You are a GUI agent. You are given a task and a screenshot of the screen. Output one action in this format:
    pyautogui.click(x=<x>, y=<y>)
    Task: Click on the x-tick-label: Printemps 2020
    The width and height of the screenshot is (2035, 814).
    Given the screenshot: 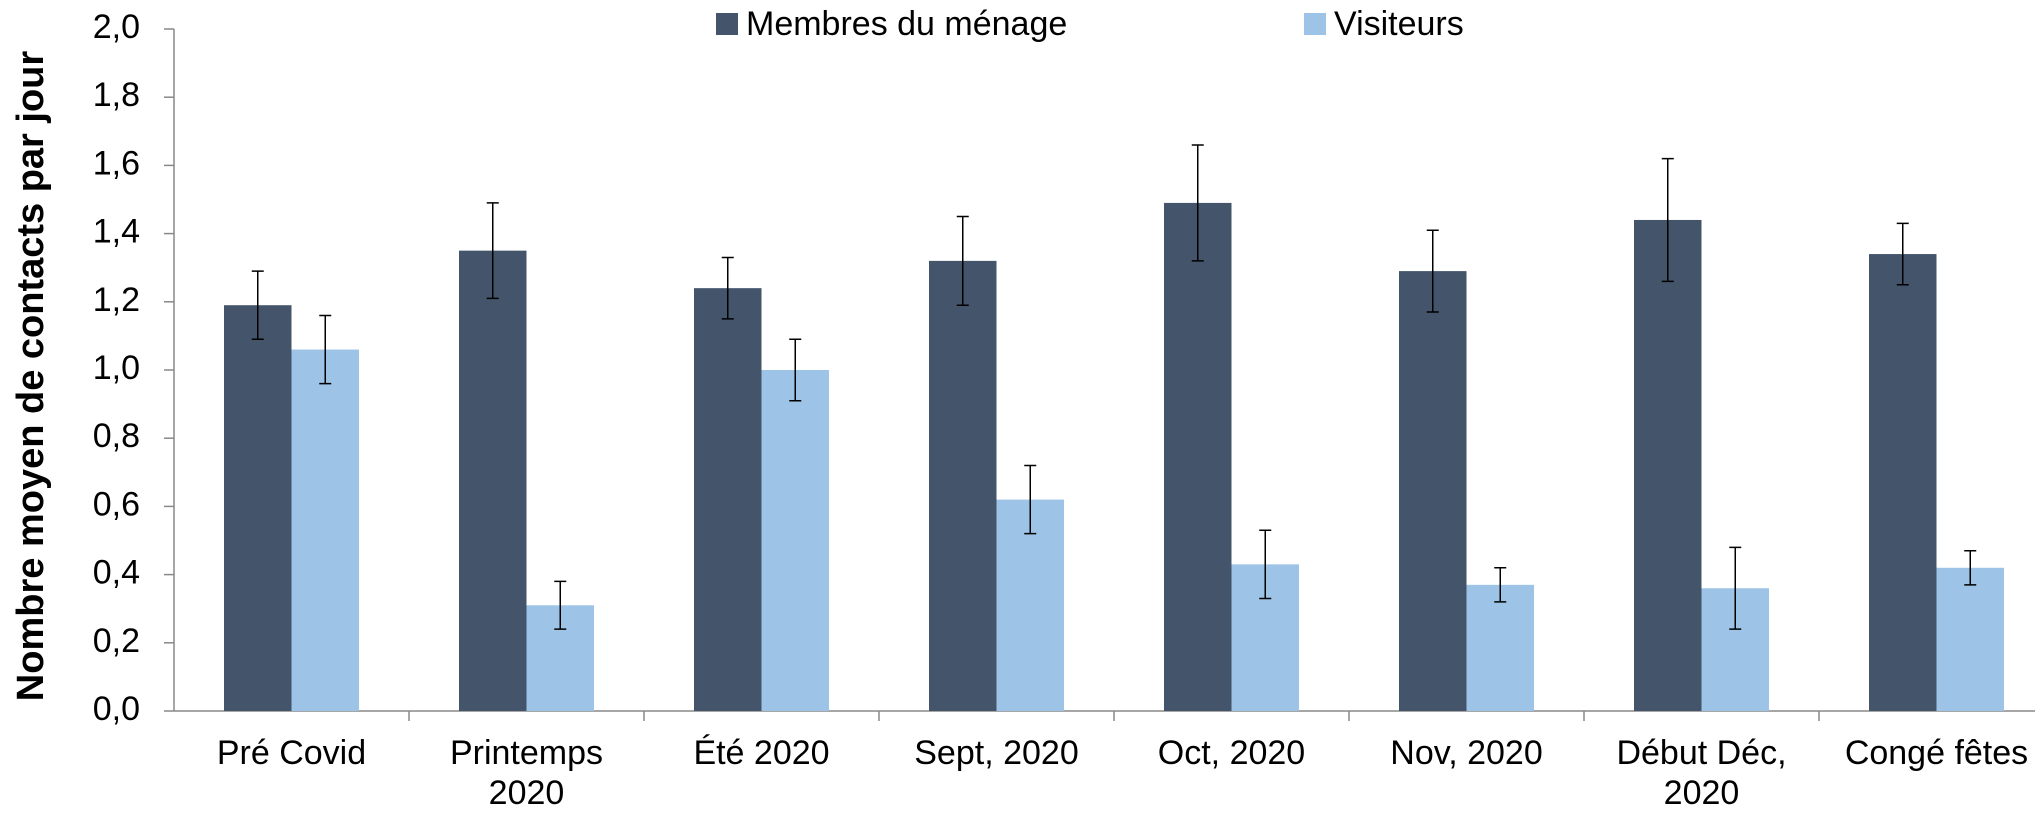 What is the action you would take?
    pyautogui.click(x=526, y=773)
    